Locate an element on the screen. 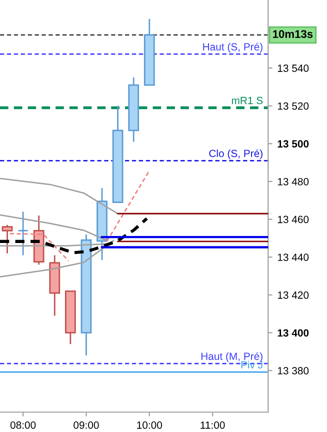 This screenshot has width=327, height=432. y-tick-label: 13 440 is located at coordinates (293, 257).